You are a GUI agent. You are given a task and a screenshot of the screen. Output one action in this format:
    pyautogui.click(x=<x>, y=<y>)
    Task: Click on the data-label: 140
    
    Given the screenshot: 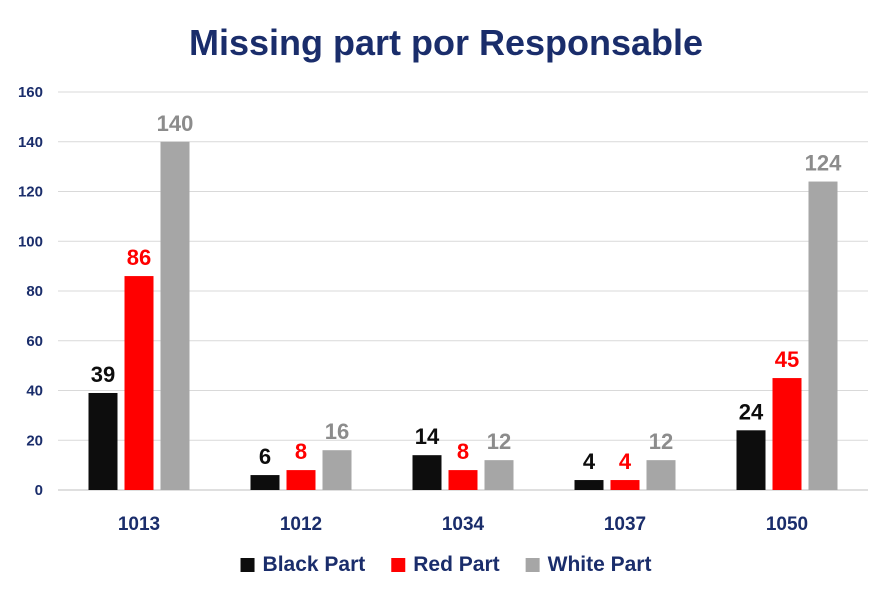 What is the action you would take?
    pyautogui.click(x=175, y=123)
    